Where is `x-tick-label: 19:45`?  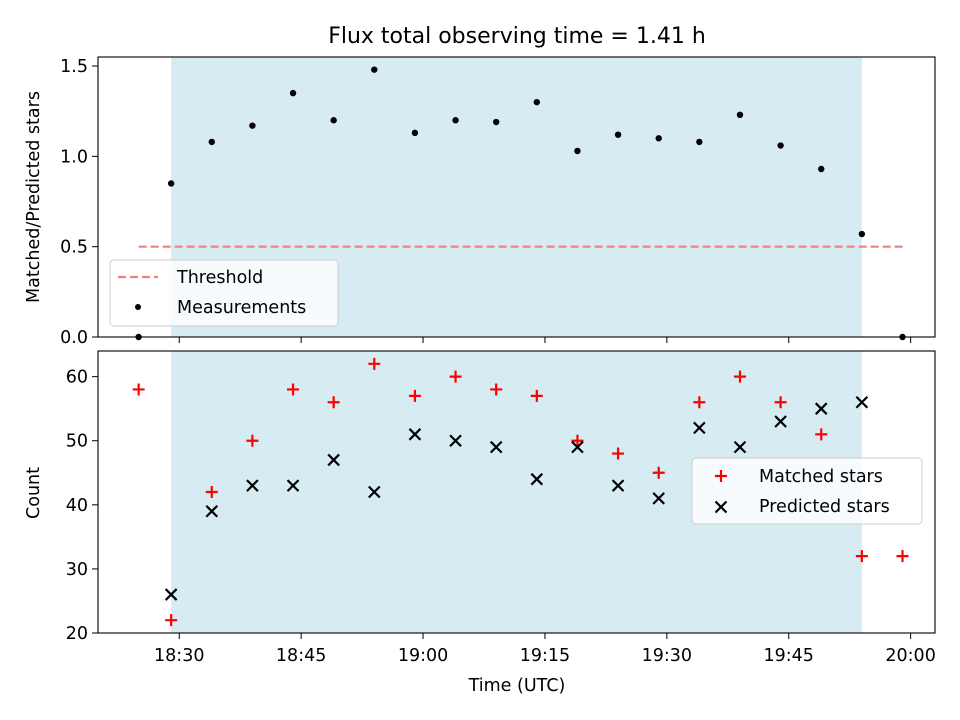
x-tick-label: 19:45 is located at coordinates (789, 656).